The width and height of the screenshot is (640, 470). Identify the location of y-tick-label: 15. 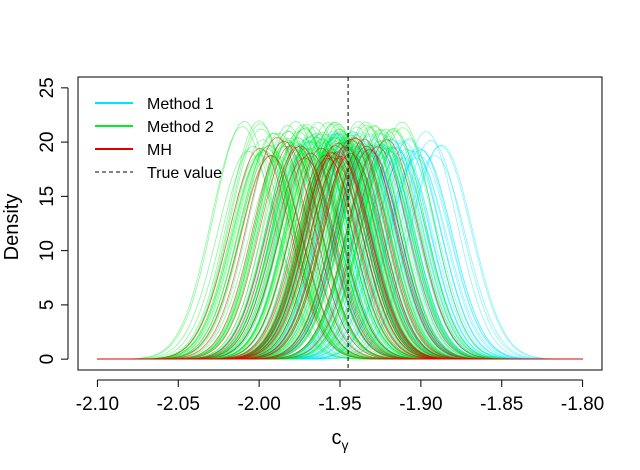
(47, 196).